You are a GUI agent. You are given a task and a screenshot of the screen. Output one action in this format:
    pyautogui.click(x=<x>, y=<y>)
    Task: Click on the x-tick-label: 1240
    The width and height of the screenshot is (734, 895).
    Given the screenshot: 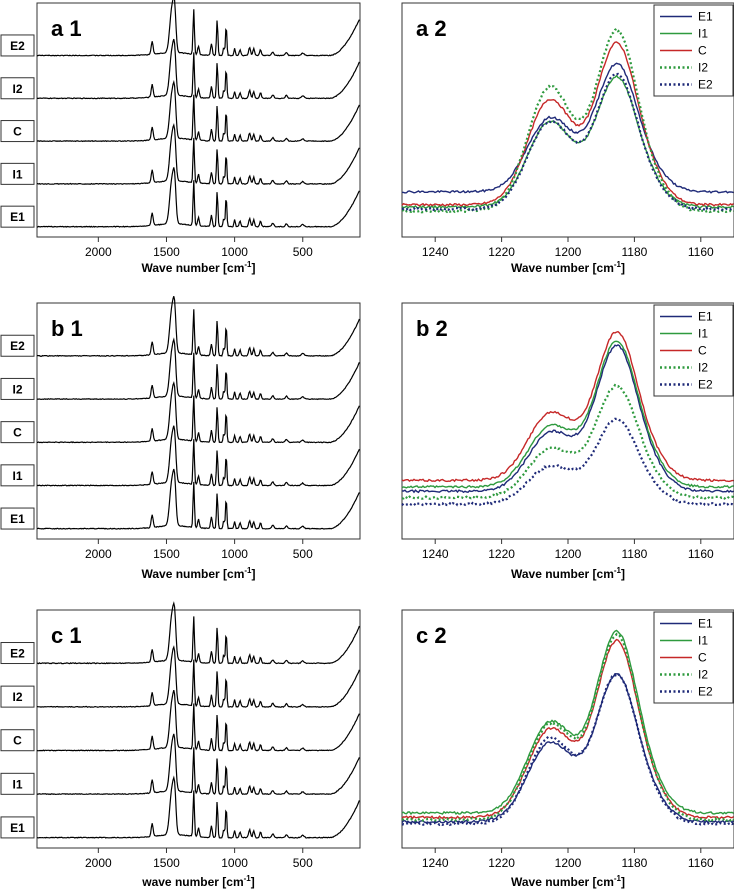 What is the action you would take?
    pyautogui.click(x=435, y=252)
    